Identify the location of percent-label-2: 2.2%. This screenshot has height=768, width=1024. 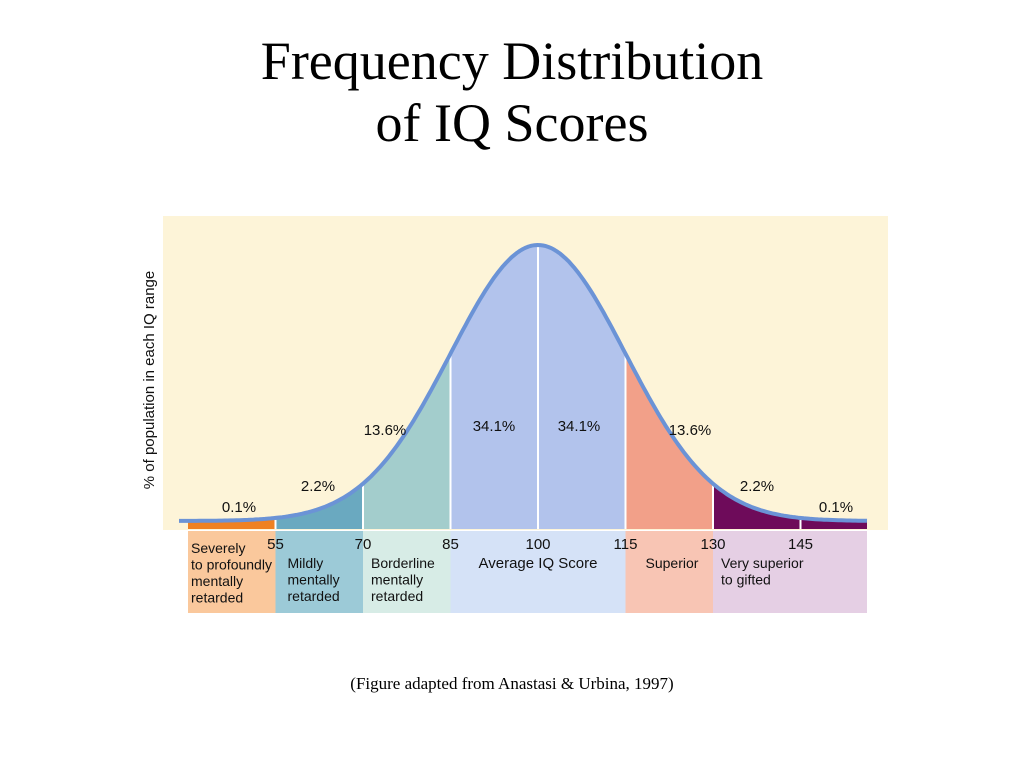
(318, 486).